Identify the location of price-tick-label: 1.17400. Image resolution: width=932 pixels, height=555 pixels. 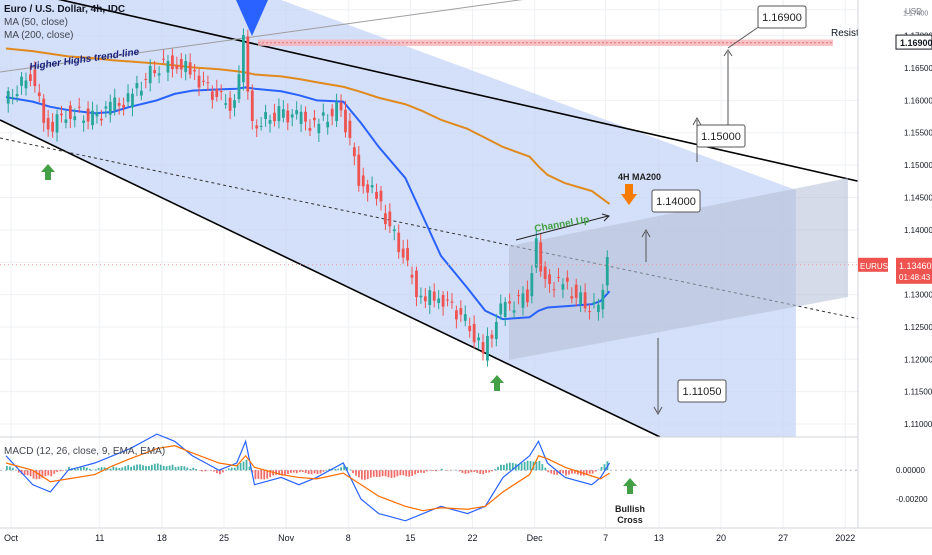
(915, 14).